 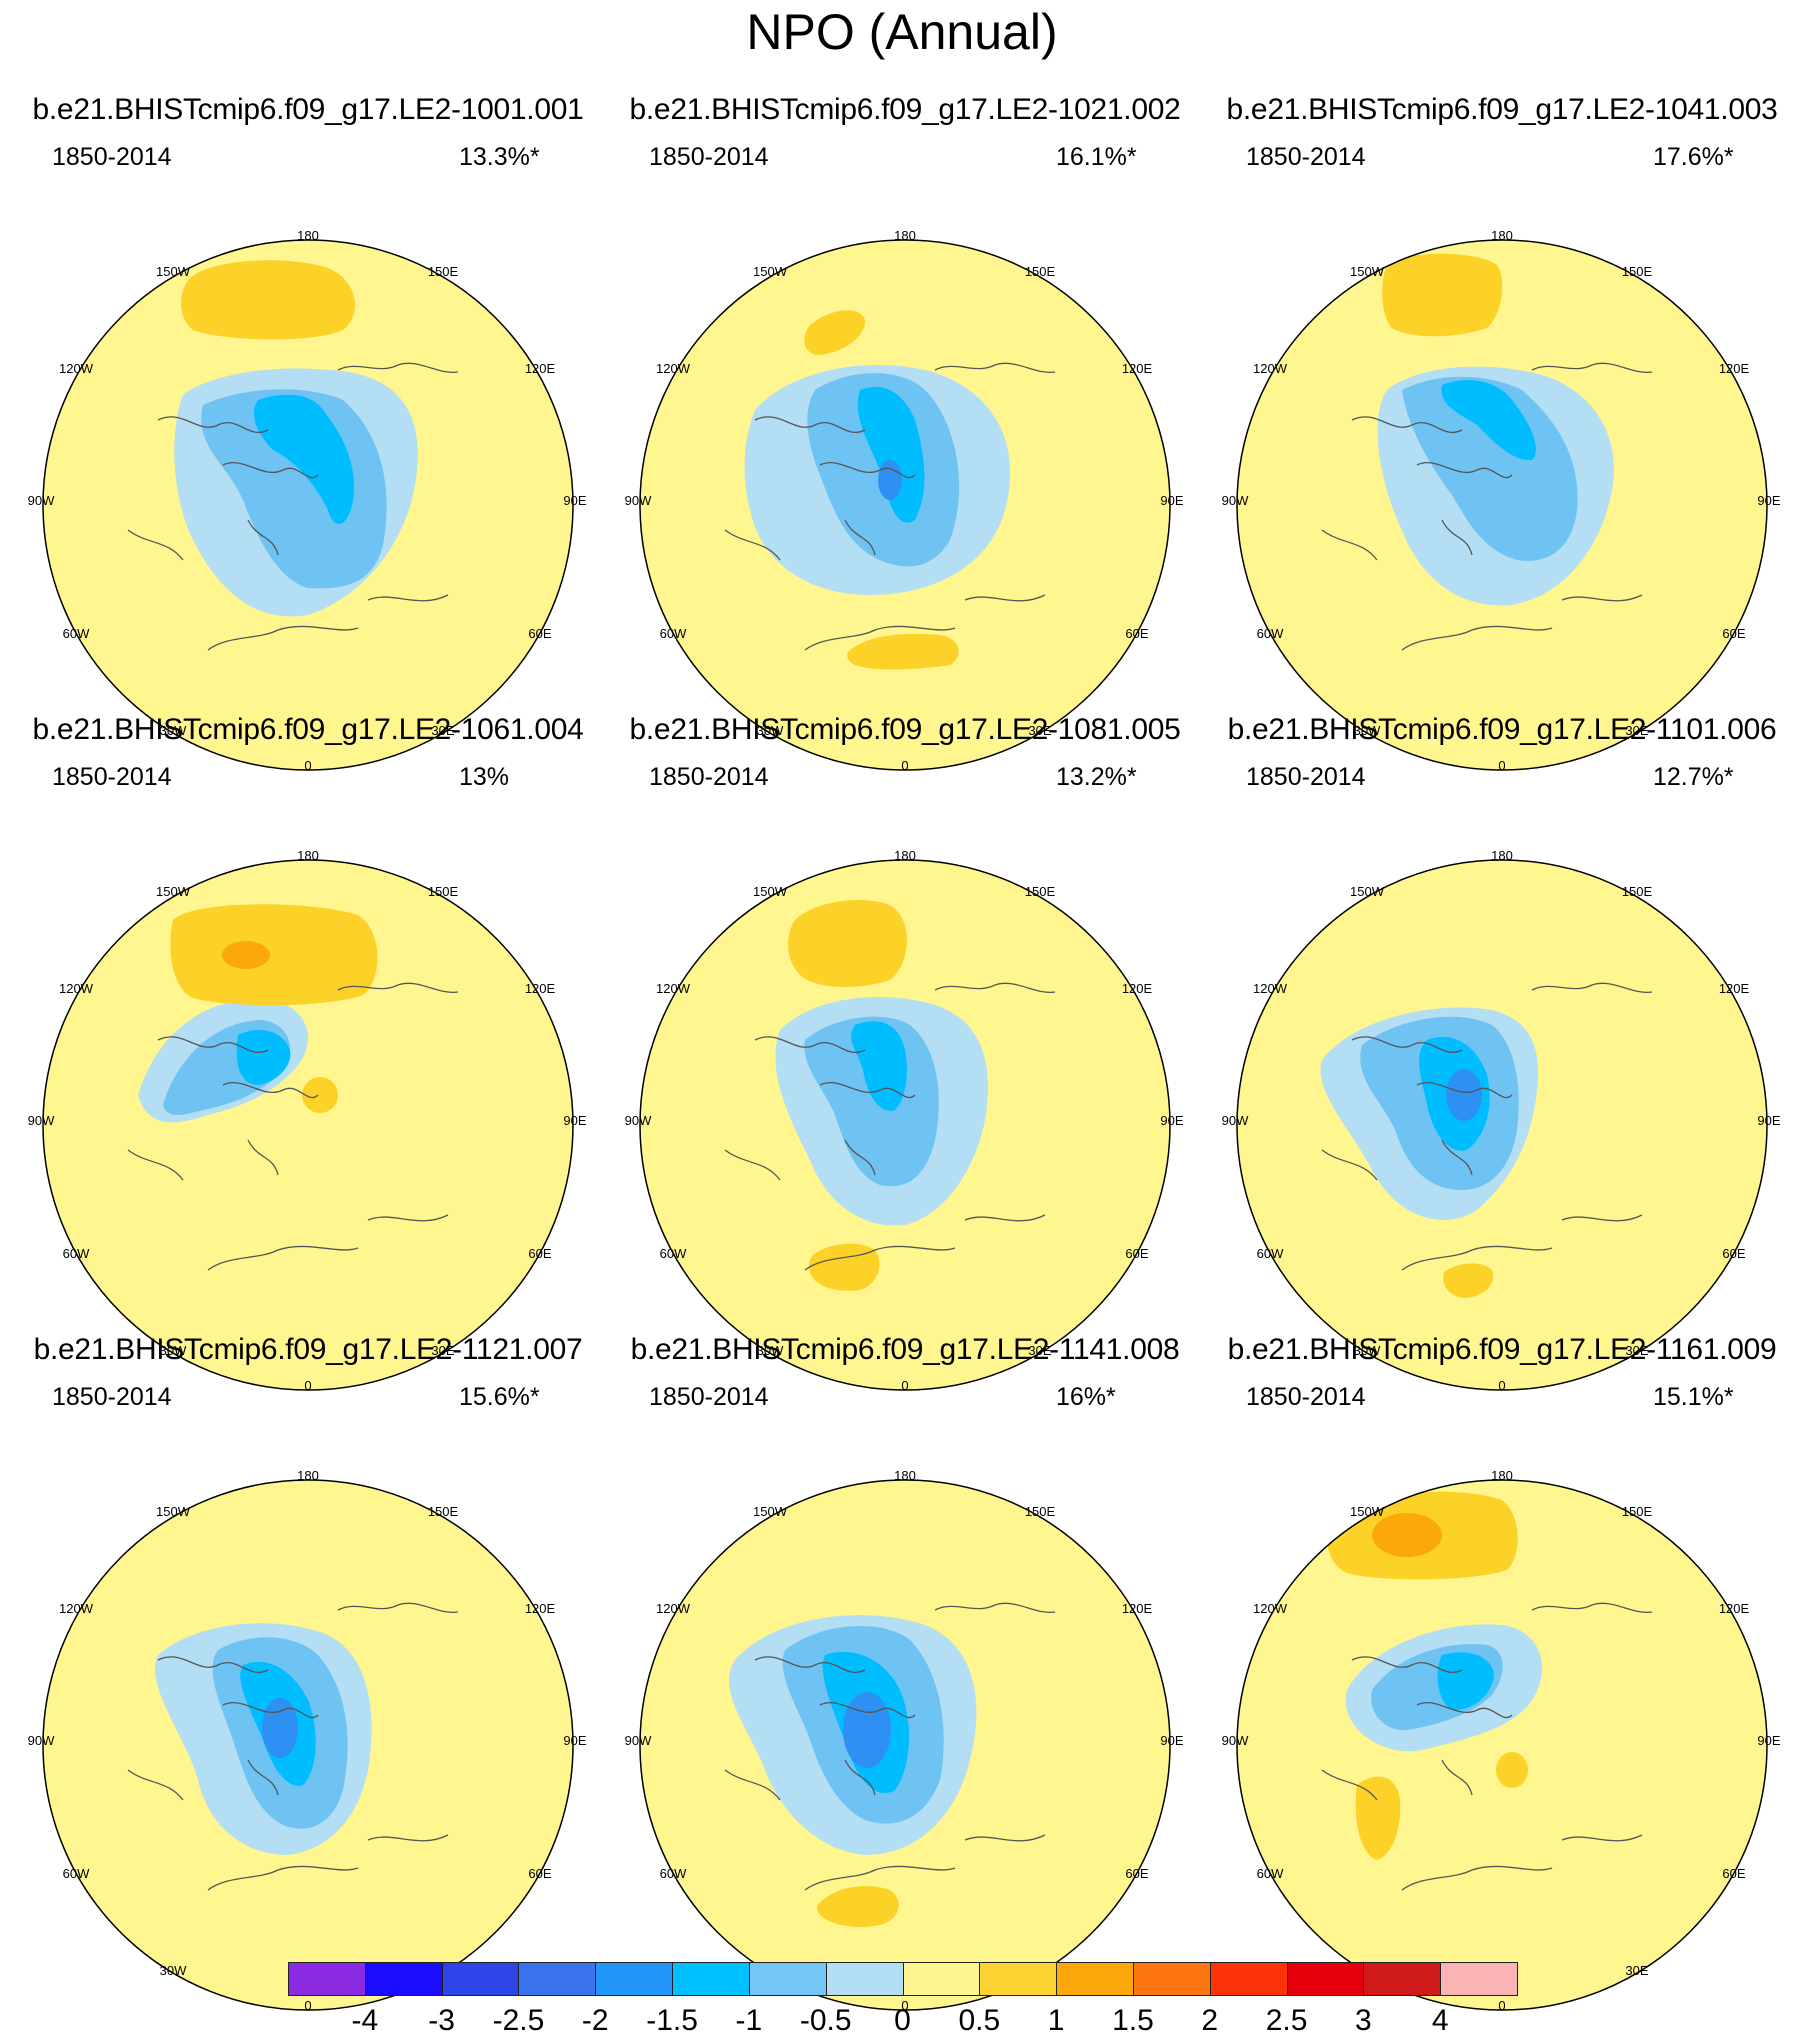 I want to click on panel-variance-percent: 16.1%*, so click(x=1096, y=157).